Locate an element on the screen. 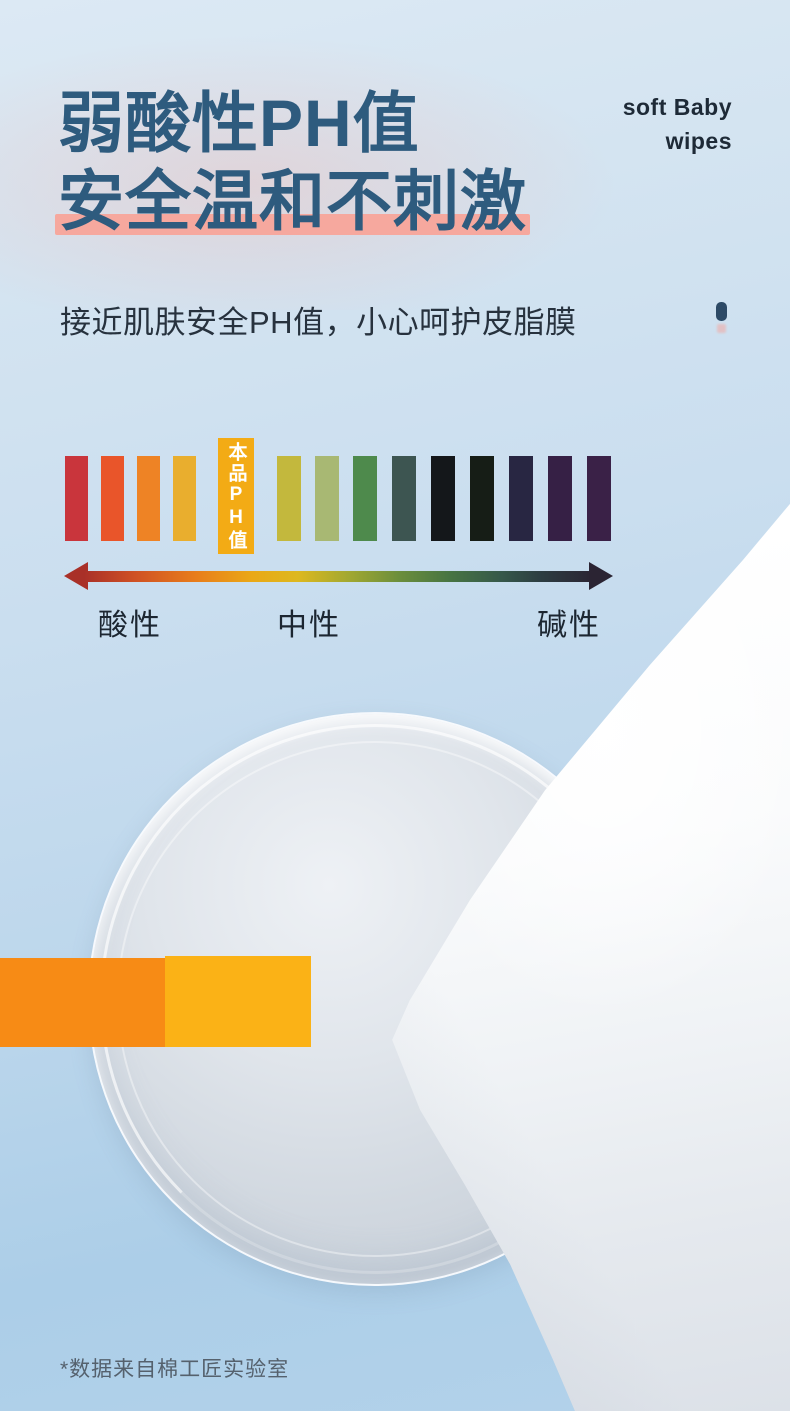 This screenshot has height=1411, width=790. accent-pill-bottom is located at coordinates (721, 328).